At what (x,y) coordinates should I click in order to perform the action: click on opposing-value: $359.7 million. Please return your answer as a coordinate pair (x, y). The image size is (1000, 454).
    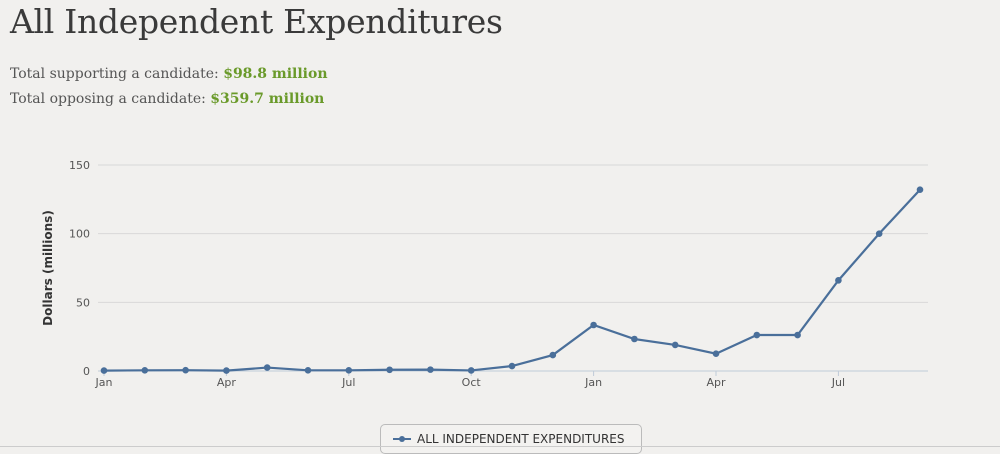
    Looking at the image, I should click on (267, 99).